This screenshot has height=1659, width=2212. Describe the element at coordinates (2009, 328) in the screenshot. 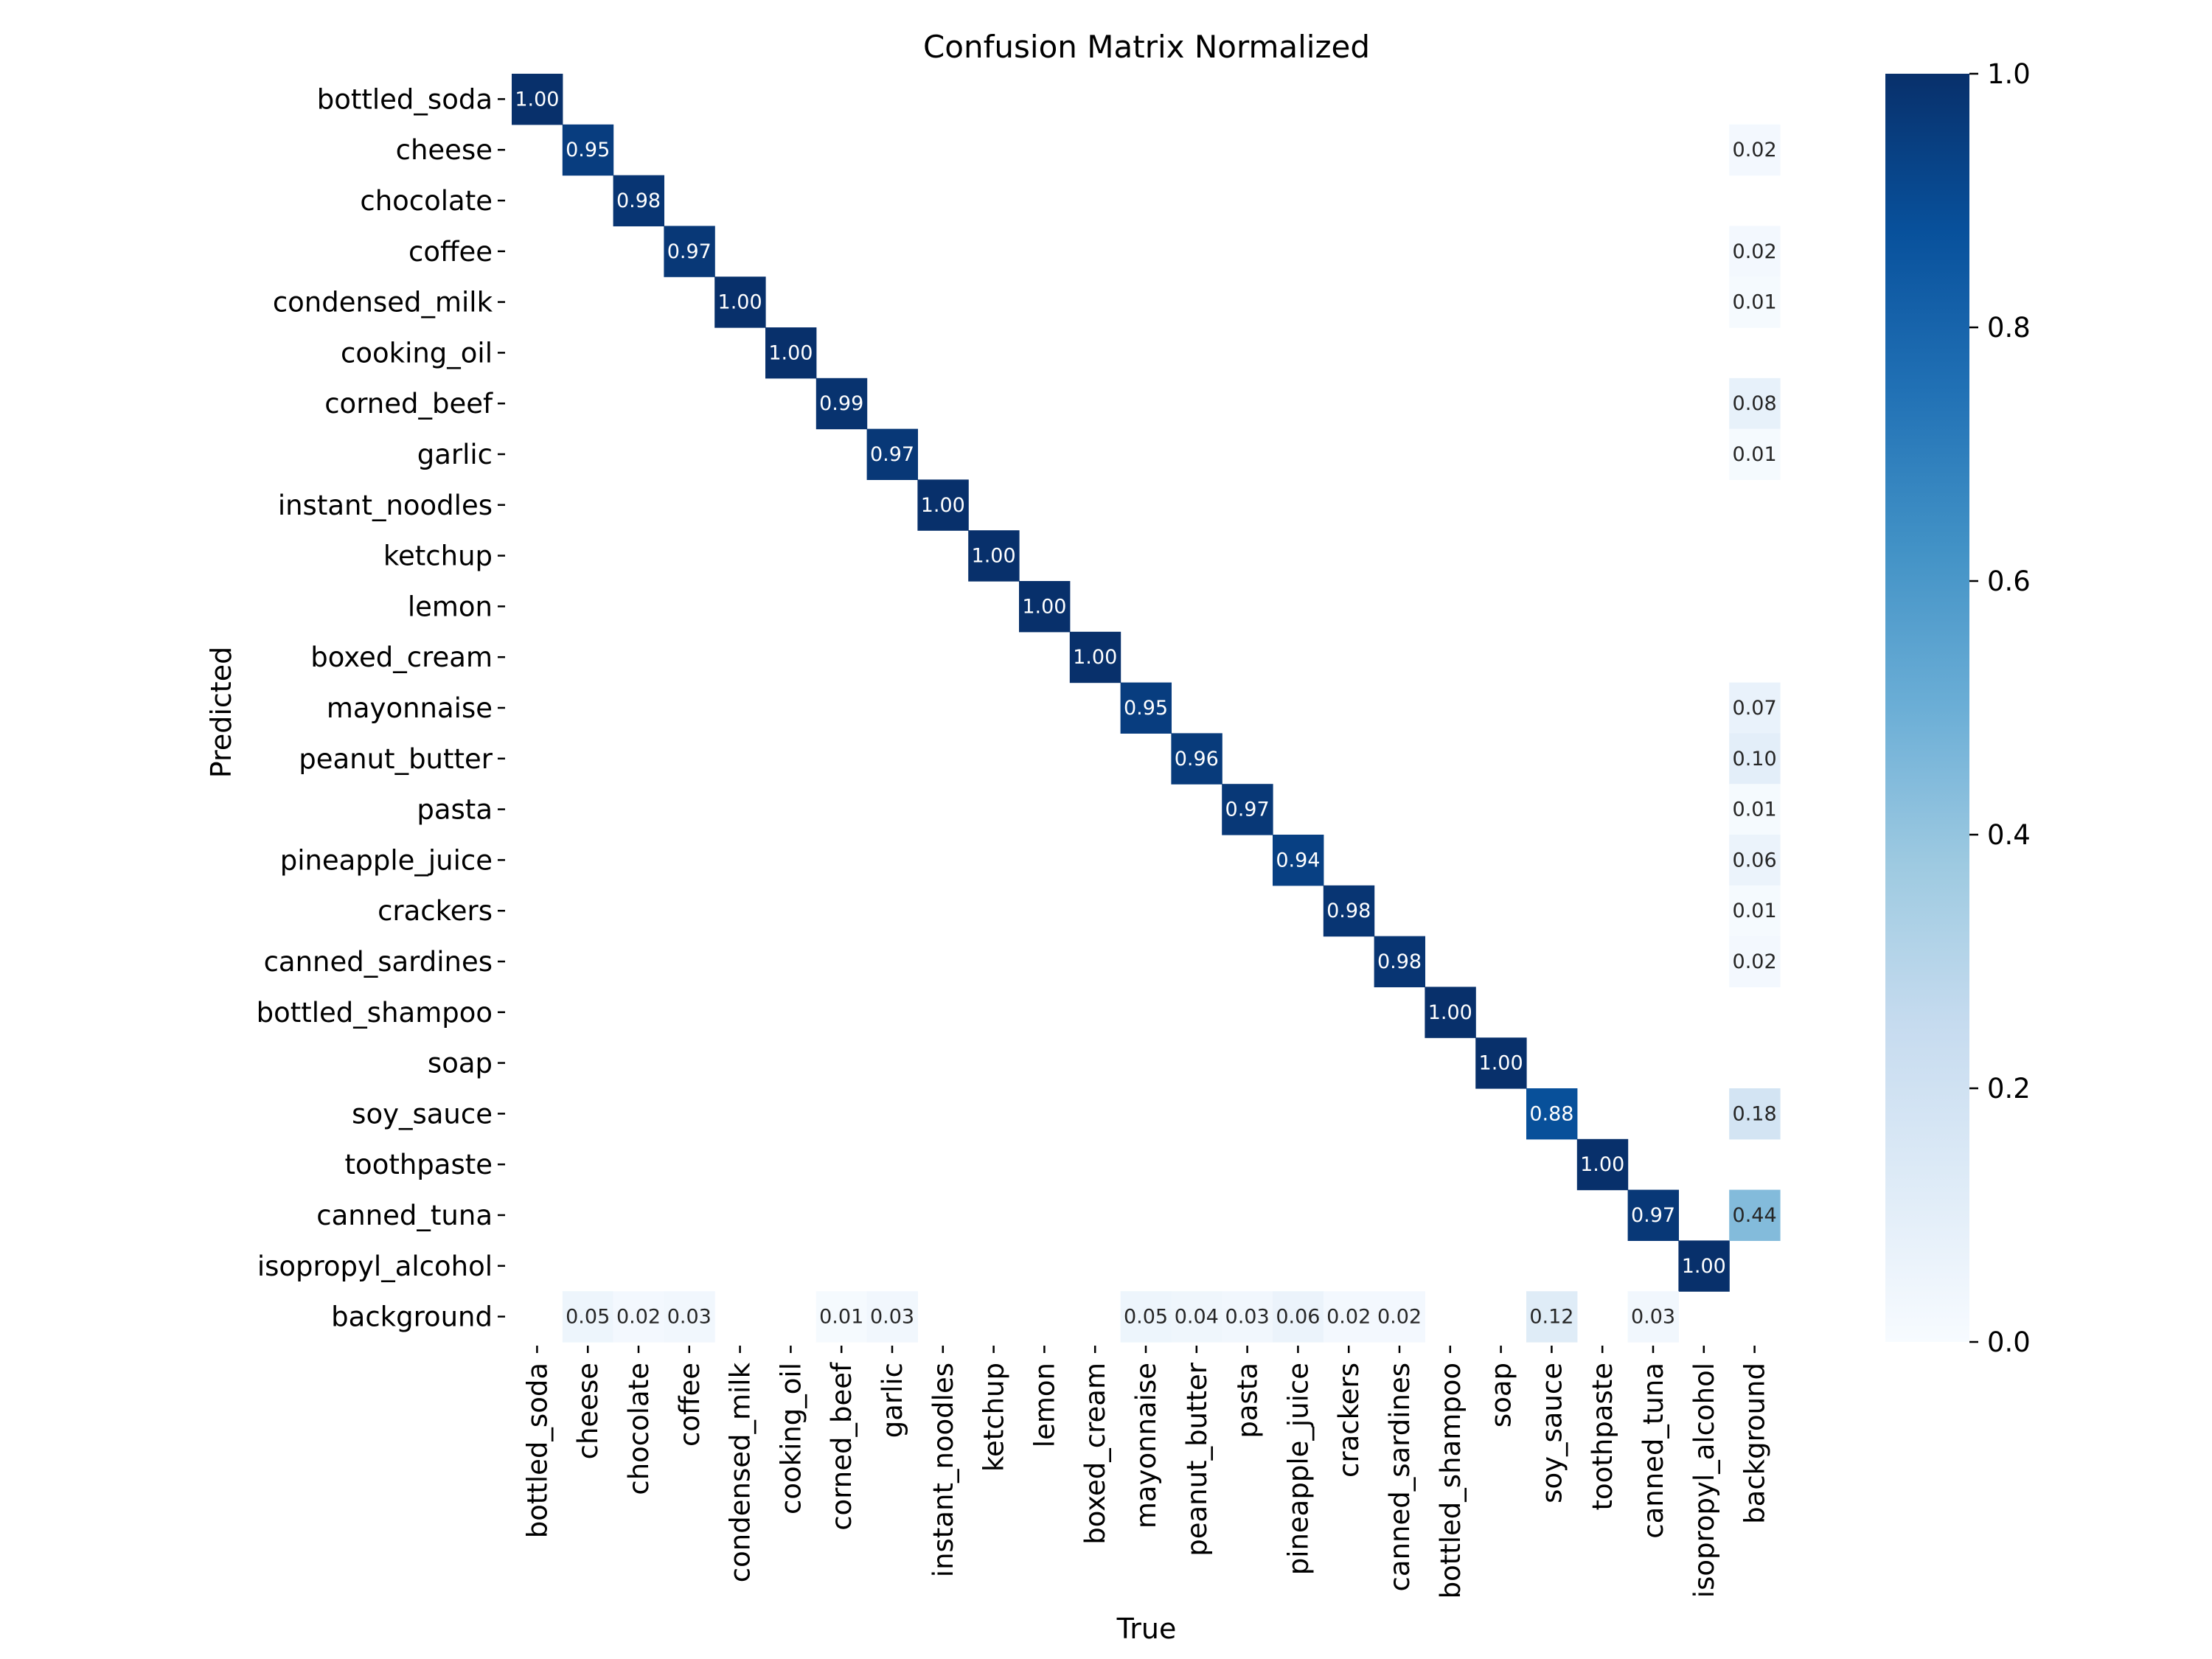

I see `colorbar-tick-label: 0.8` at that location.